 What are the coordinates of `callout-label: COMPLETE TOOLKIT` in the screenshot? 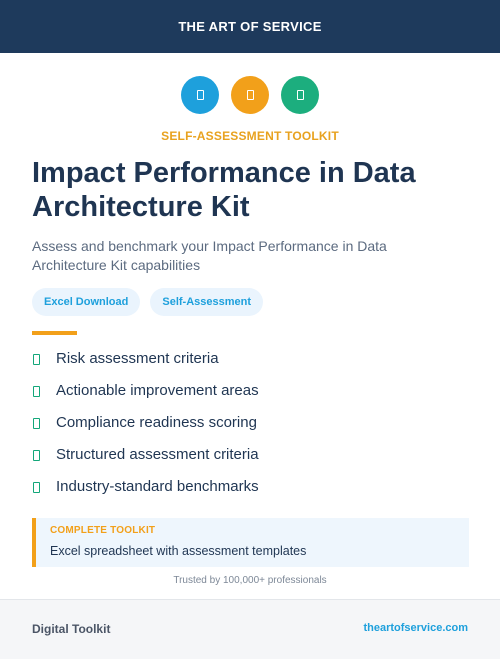 It's located at (103, 530).